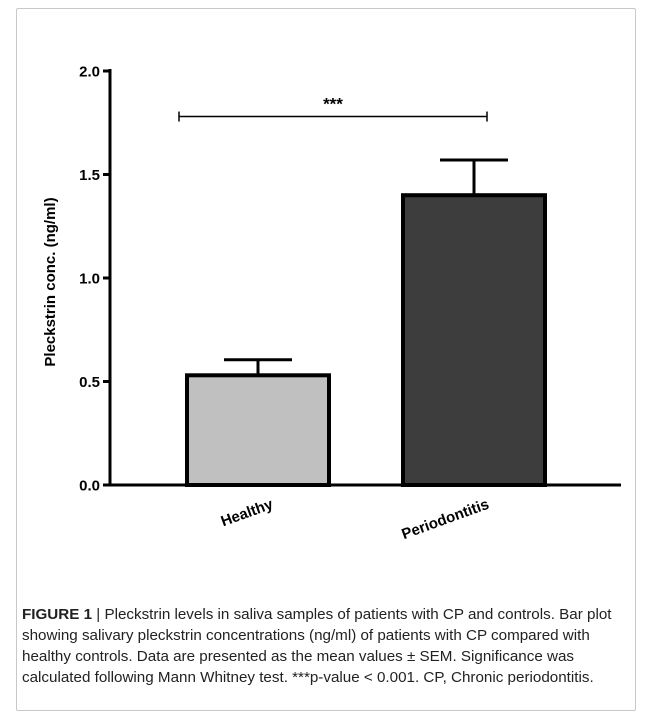 Image resolution: width=654 pixels, height=728 pixels. I want to click on bar-healthy, so click(258, 430).